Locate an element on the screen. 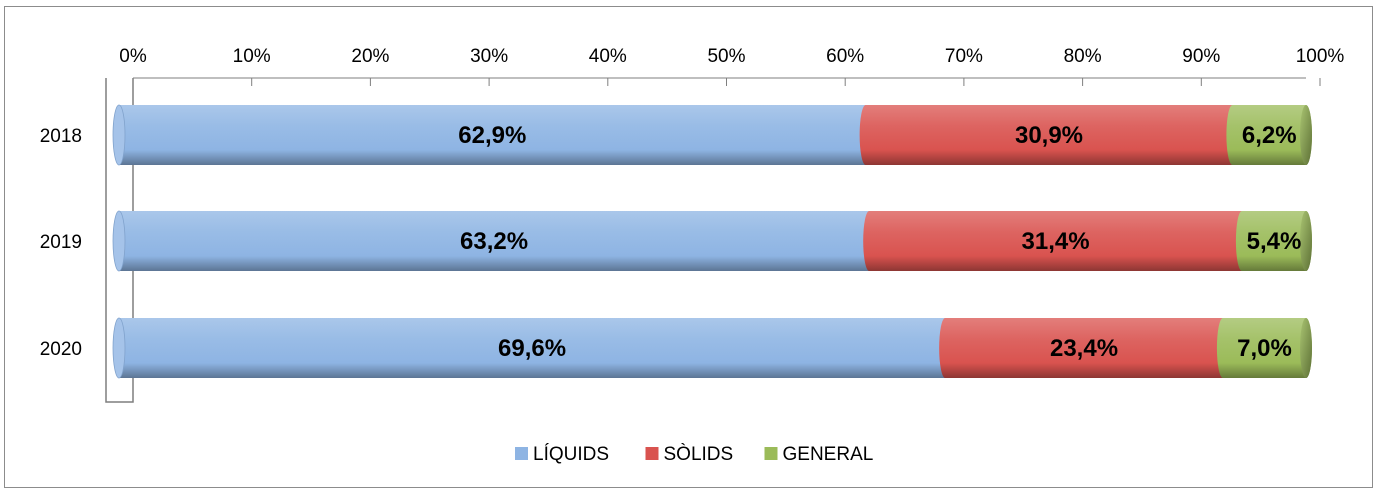 Image resolution: width=1379 pixels, height=493 pixels. legend-swatch-líquids is located at coordinates (521, 453).